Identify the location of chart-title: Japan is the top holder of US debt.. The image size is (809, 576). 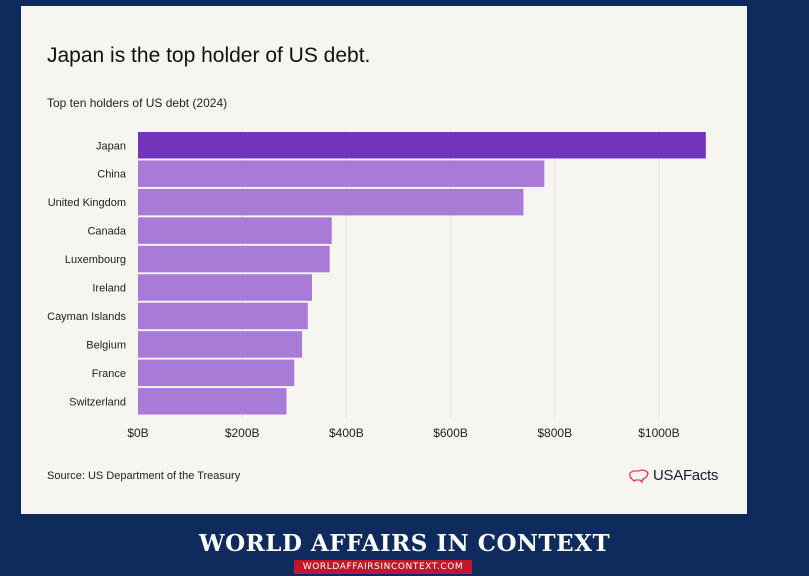
(209, 55).